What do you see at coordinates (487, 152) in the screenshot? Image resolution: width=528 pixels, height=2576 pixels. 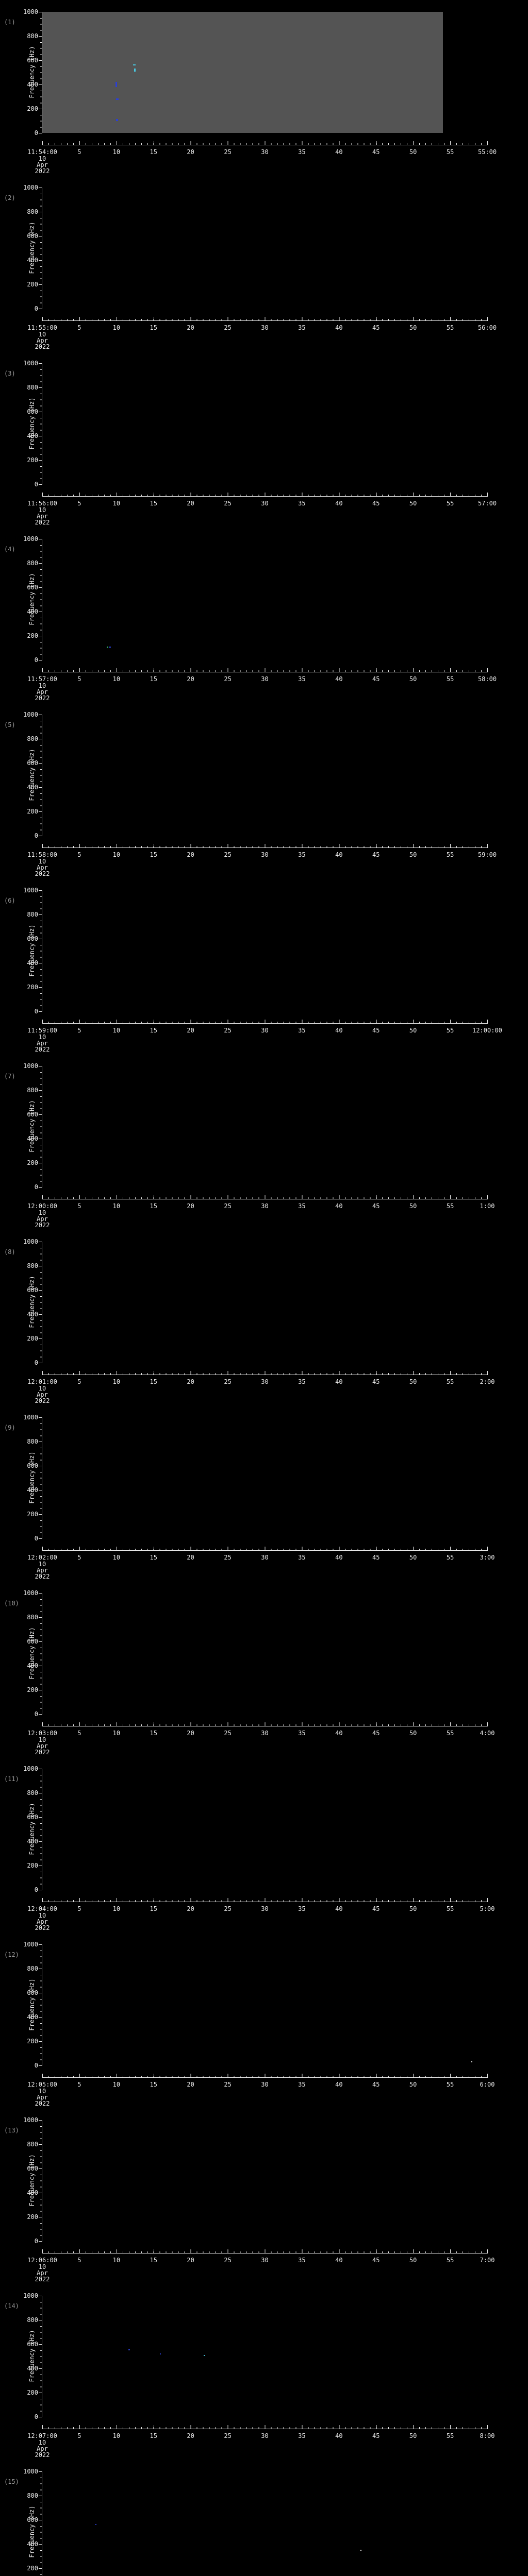 I see `x-end-time-label: 55:00` at bounding box center [487, 152].